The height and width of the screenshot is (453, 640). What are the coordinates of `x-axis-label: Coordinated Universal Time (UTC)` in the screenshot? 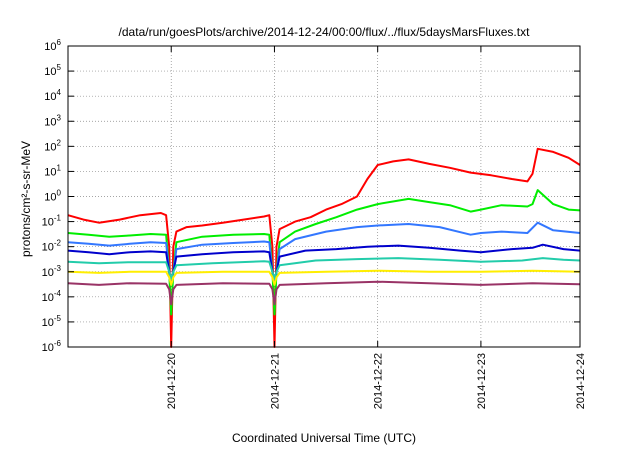 It's located at (324, 438).